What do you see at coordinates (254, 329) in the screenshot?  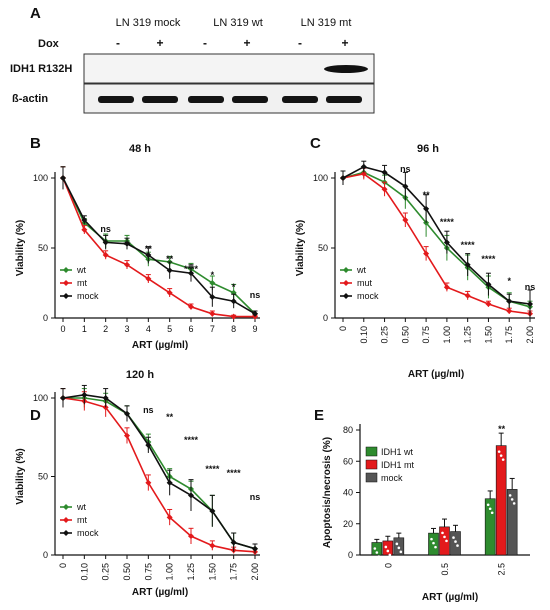 I see `x-tick-label: 9` at bounding box center [254, 329].